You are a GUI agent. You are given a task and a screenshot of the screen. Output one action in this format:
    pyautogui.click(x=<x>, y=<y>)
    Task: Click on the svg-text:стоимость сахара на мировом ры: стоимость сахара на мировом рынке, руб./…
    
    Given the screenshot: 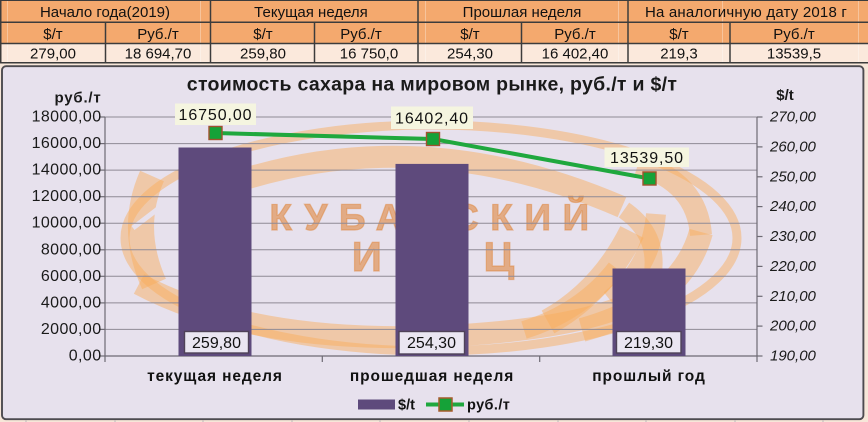 What is the action you would take?
    pyautogui.click(x=432, y=85)
    